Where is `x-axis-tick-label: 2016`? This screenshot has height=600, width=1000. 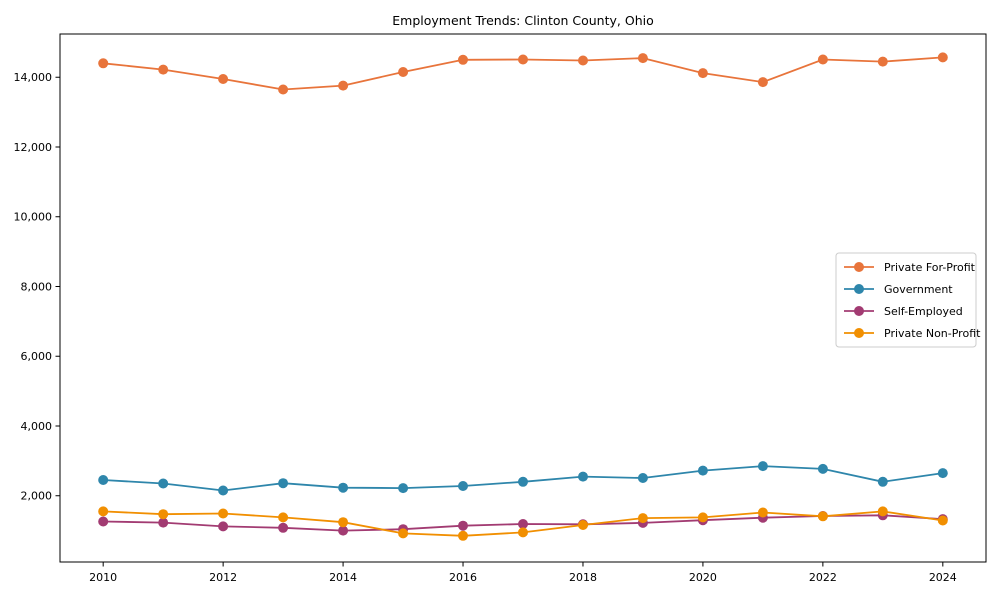
x-axis-tick-label: 2016 is located at coordinates (463, 577).